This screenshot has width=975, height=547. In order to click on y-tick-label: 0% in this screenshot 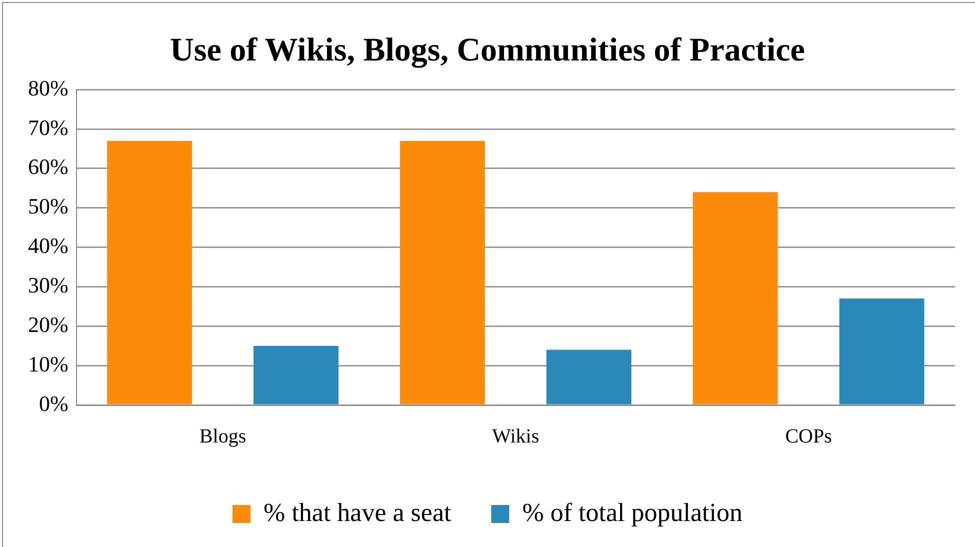, I will do `click(53, 403)`.